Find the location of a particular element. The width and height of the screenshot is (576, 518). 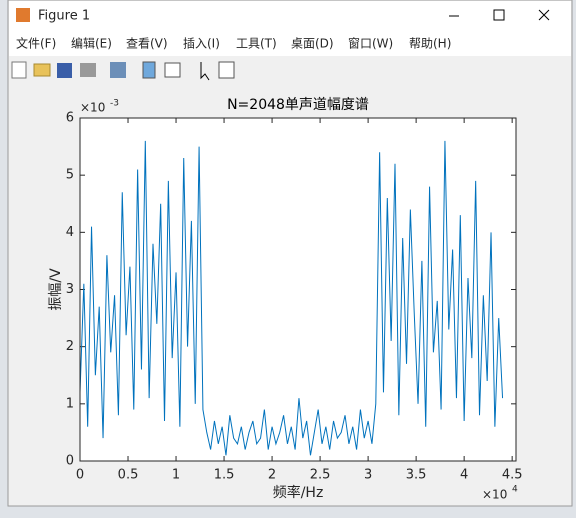

y-tick-label: 3 is located at coordinates (70, 289).